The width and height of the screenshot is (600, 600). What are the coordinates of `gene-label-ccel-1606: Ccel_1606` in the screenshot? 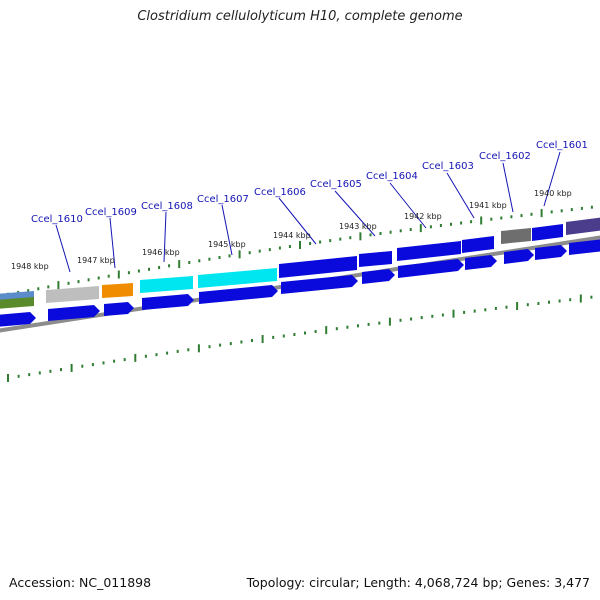 It's located at (280, 192).